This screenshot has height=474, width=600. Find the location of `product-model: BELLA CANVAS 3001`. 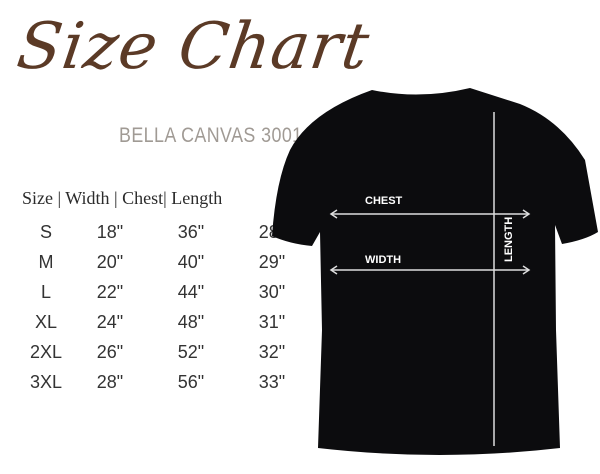

product-model: BELLA CANVAS 3001 is located at coordinates (211, 135).